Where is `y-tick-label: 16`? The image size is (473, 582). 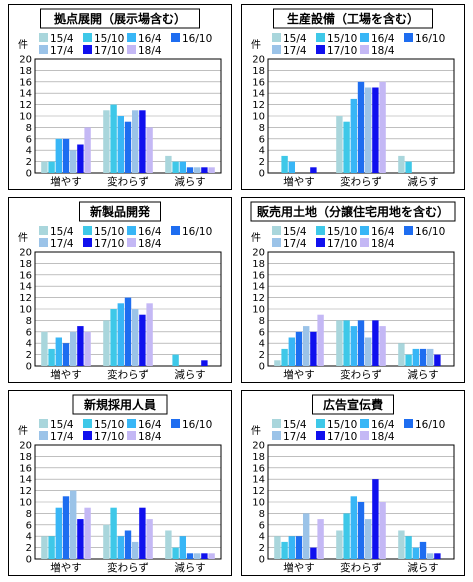 y-tick-label: 16 is located at coordinates (25, 468).